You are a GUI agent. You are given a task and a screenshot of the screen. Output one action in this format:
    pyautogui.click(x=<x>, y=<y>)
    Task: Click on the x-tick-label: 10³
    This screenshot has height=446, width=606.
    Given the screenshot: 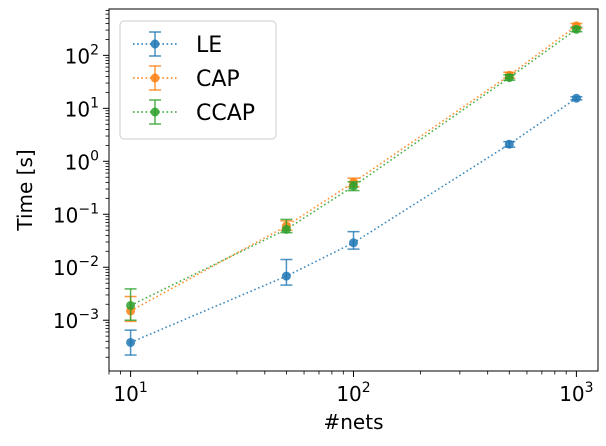 What is the action you would take?
    pyautogui.click(x=576, y=393)
    